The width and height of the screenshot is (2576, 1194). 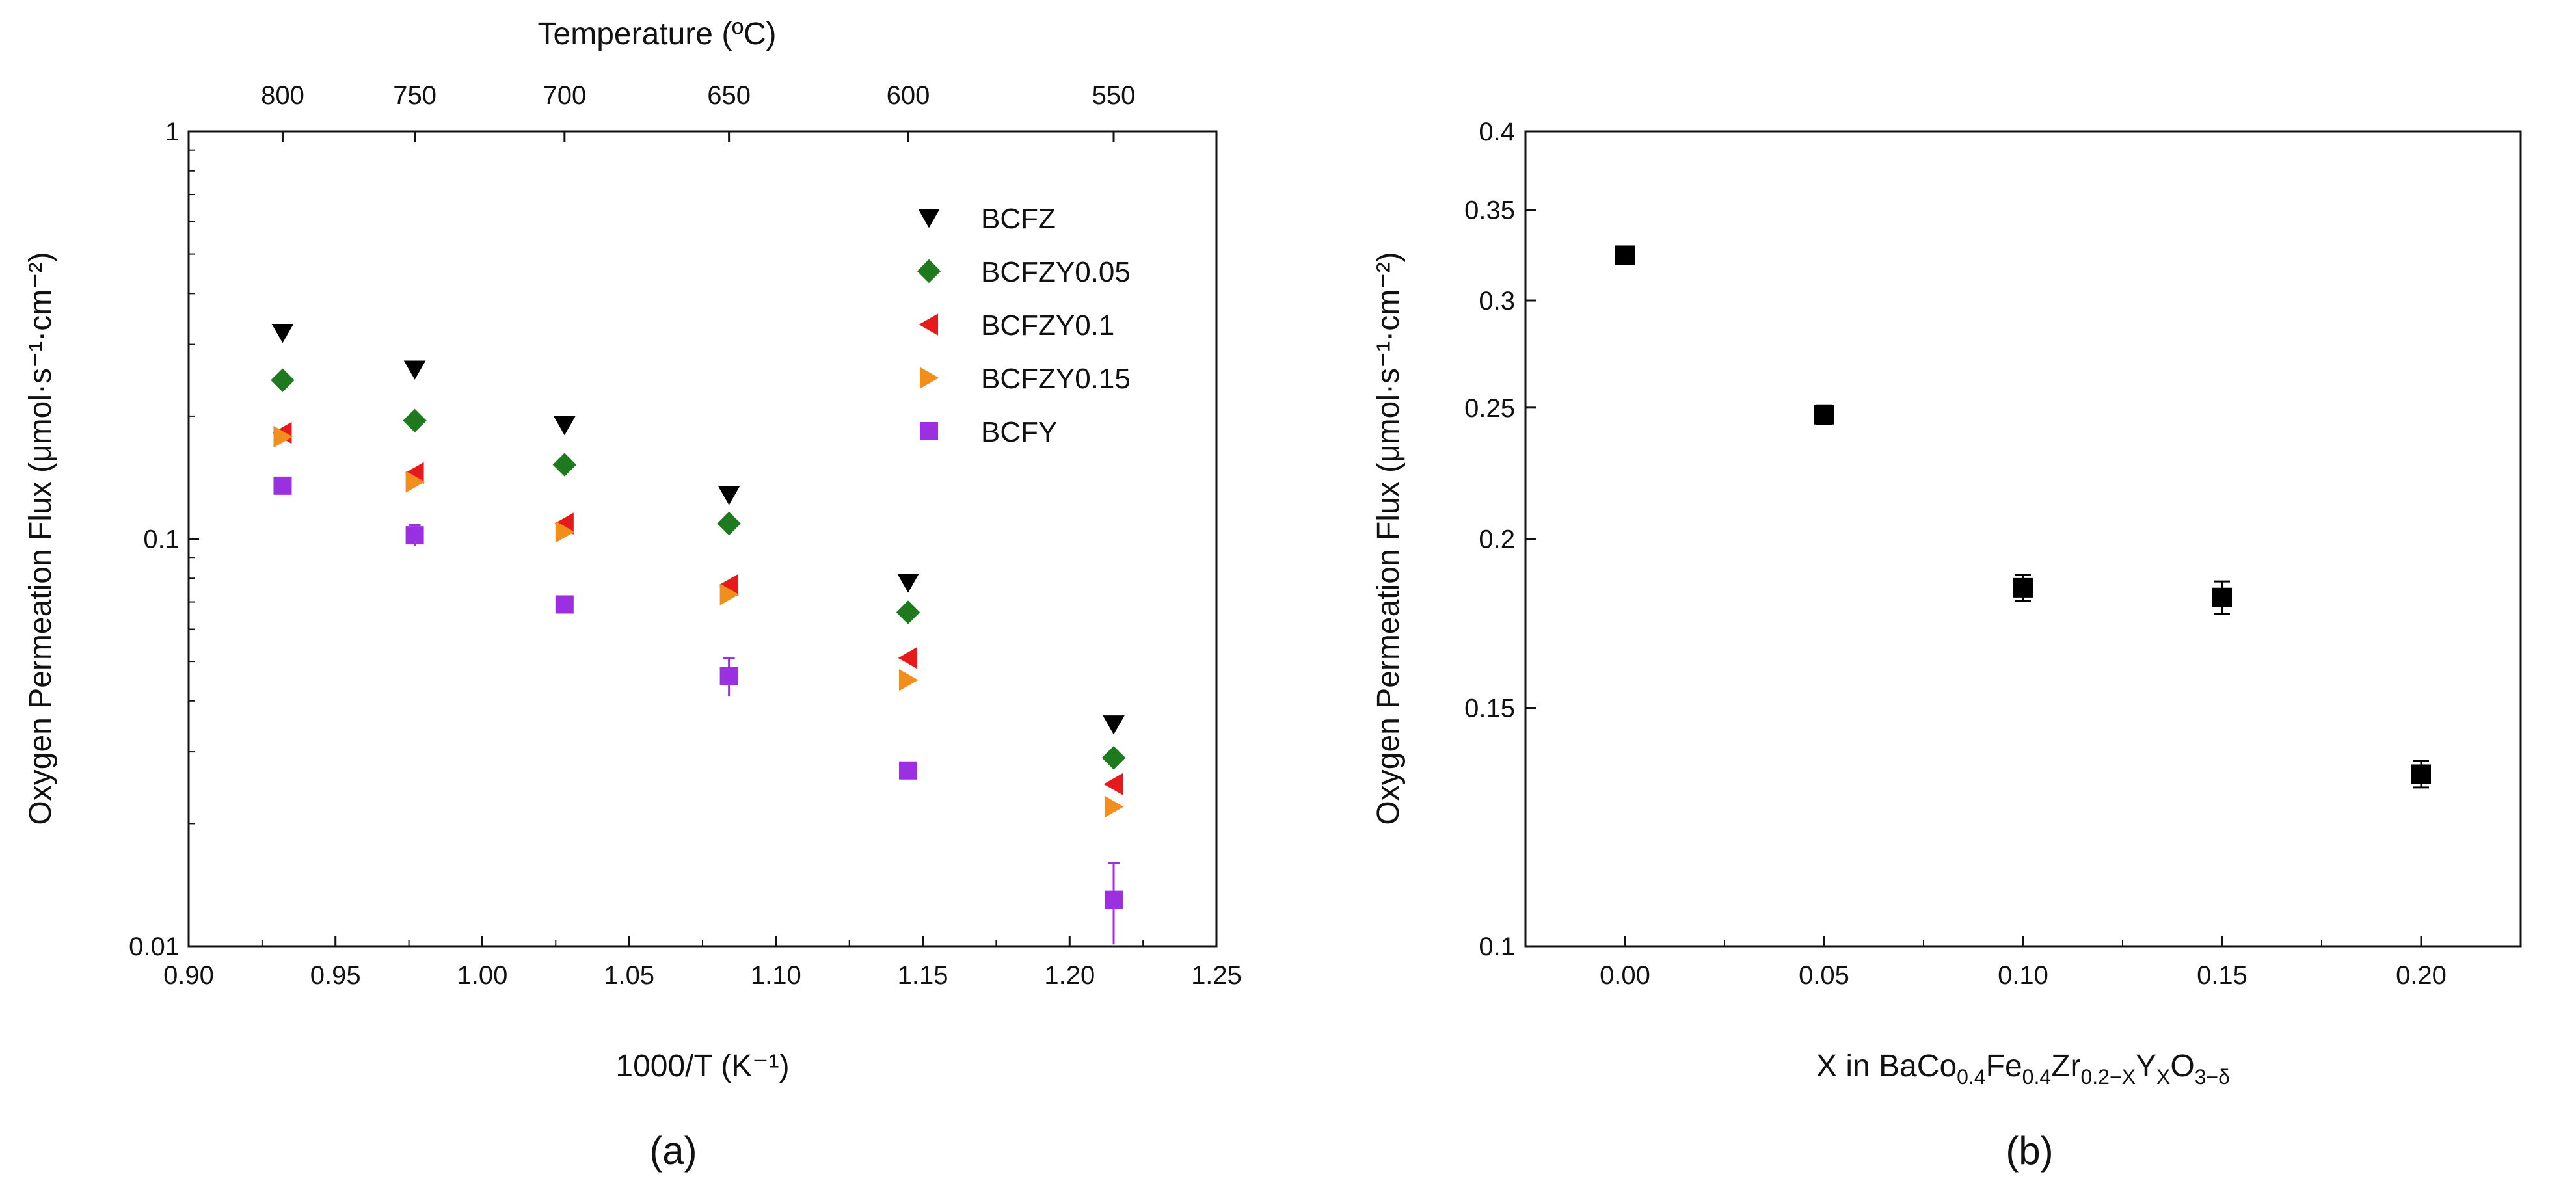 What do you see at coordinates (2182, 1066) in the screenshot?
I see `x-label-part-b: O` at bounding box center [2182, 1066].